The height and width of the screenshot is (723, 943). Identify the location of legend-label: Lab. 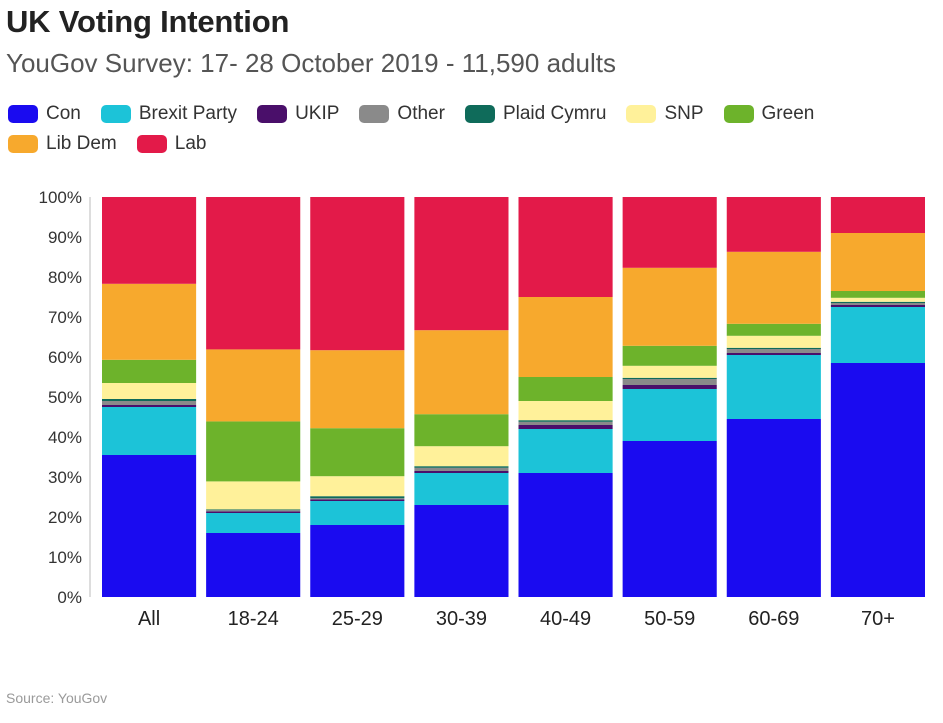
(190, 143).